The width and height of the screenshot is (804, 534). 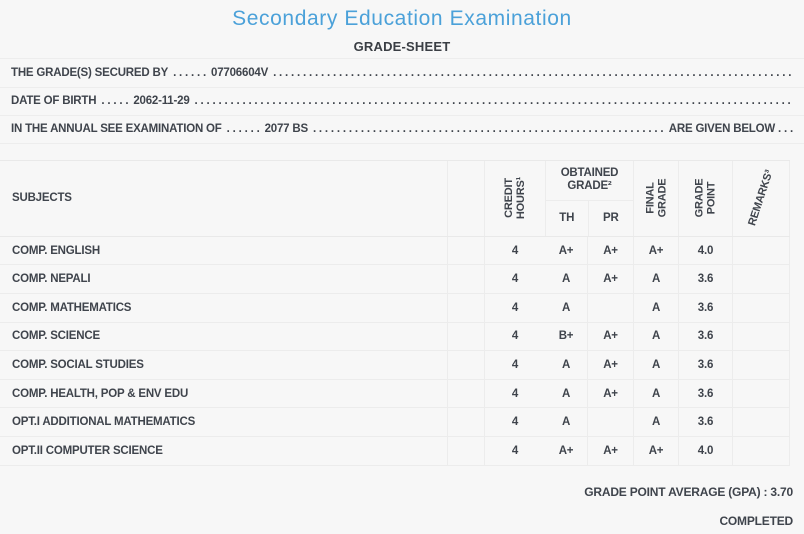 What do you see at coordinates (286, 129) in the screenshot?
I see `examination-year-value: 2077 BS` at bounding box center [286, 129].